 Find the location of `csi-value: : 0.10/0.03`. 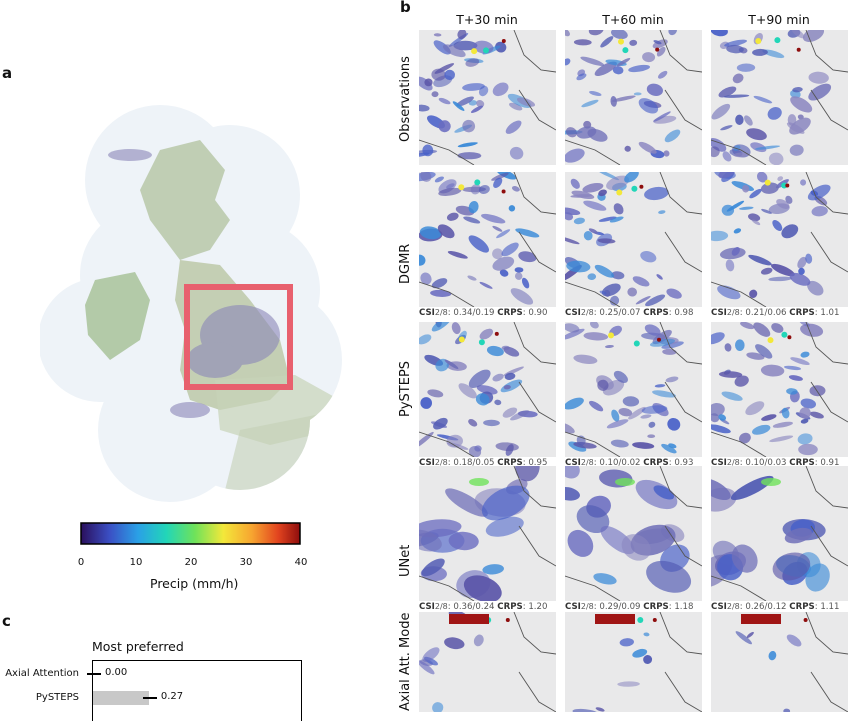

csi-value: : 0.10/0.03 is located at coordinates (763, 463).